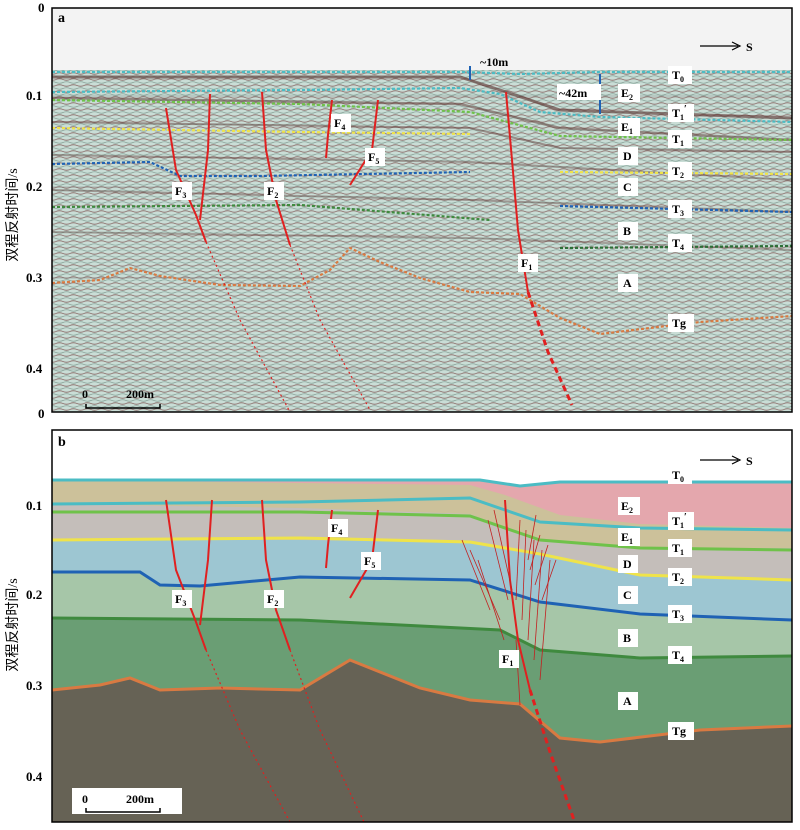 The height and width of the screenshot is (830, 800). I want to click on panel-b-letter: b, so click(62, 442).